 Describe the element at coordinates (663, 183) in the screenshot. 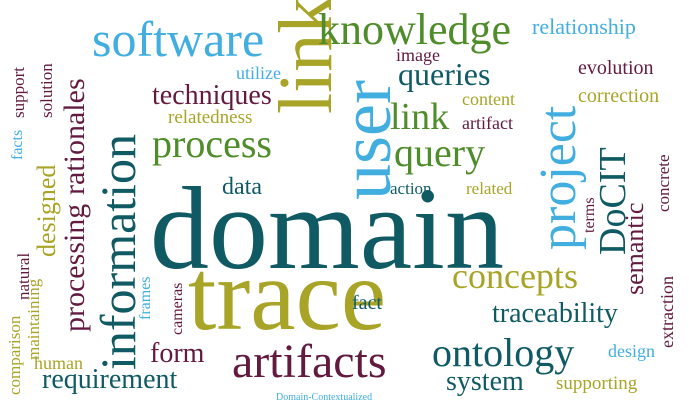

I see `word-concrete: concrete` at that location.